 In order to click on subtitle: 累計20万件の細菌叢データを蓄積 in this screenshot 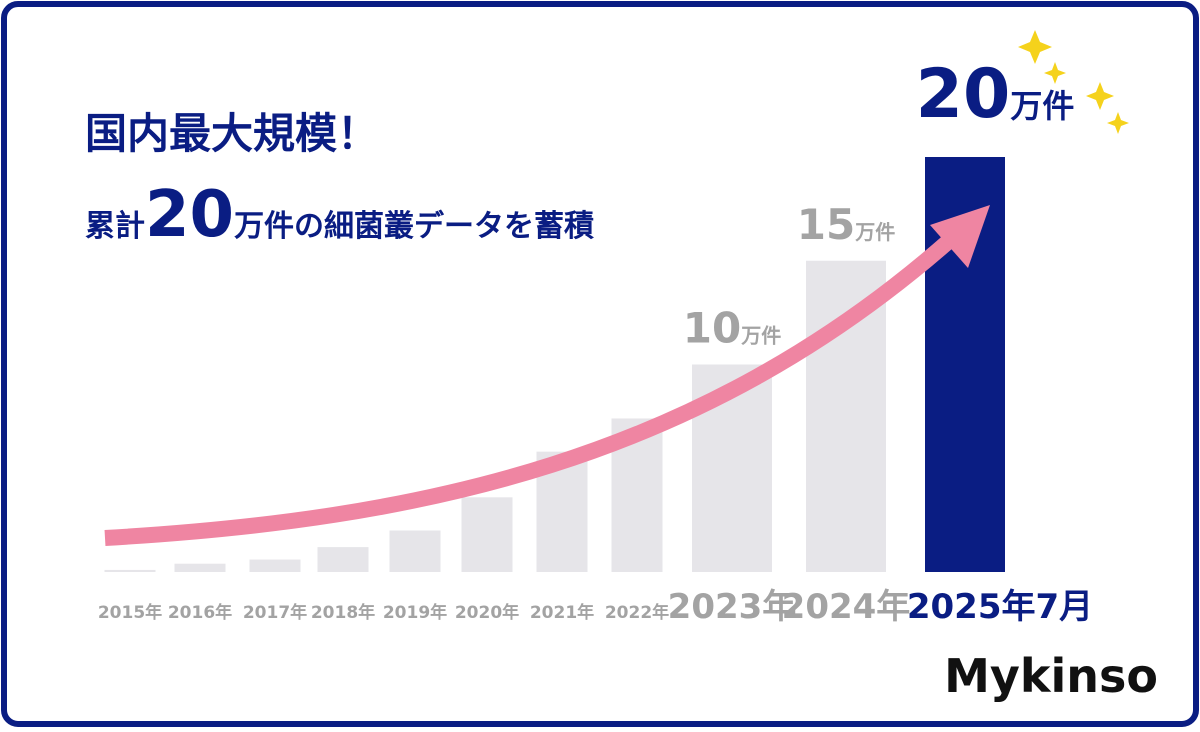, I will do `click(339, 215)`.